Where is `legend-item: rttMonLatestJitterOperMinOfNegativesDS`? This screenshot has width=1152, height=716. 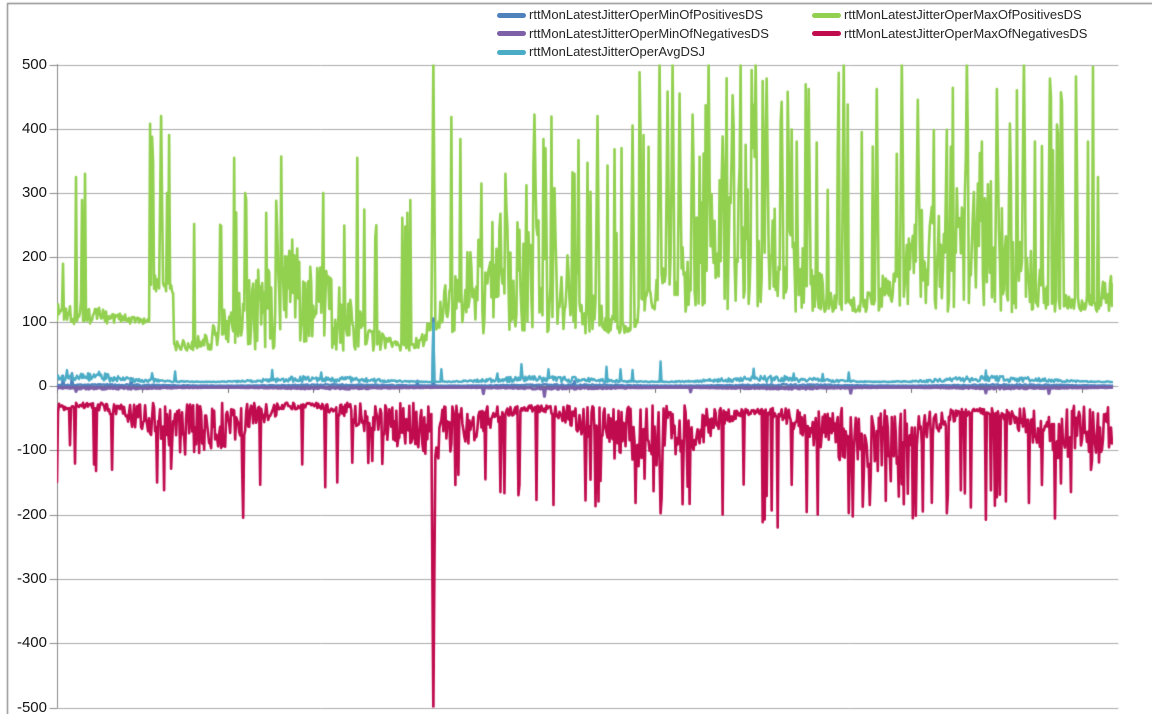 legend-item: rttMonLatestJitterOperMinOfNegativesDS is located at coordinates (633, 33).